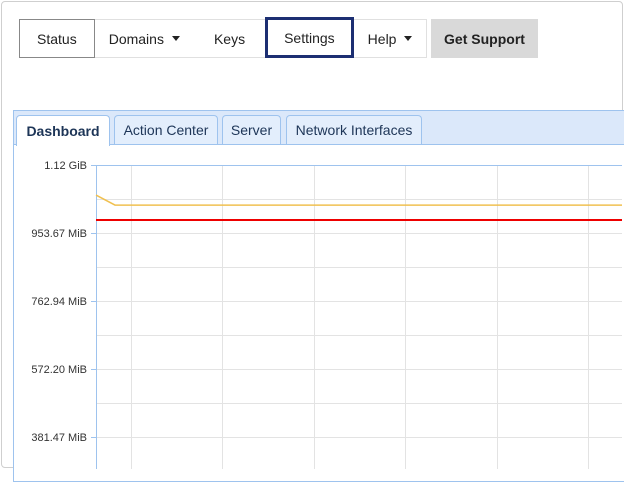  What do you see at coordinates (166, 129) in the screenshot?
I see `tab-action-center: Action Center` at bounding box center [166, 129].